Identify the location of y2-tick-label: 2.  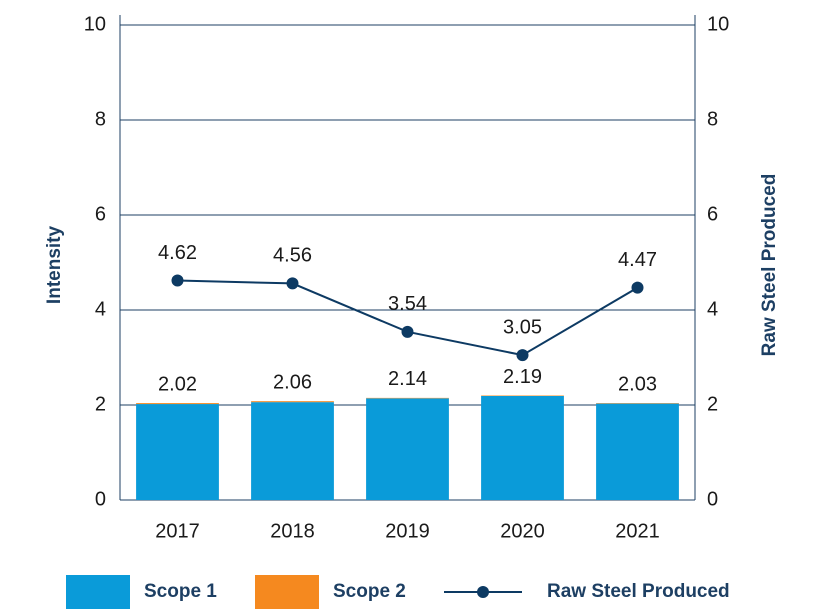
(712, 404).